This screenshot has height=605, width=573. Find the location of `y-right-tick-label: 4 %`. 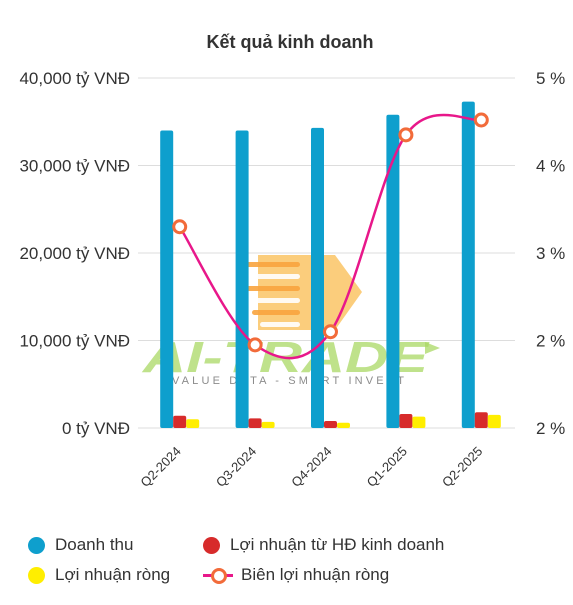

y-right-tick-label: 4 % is located at coordinates (550, 166).